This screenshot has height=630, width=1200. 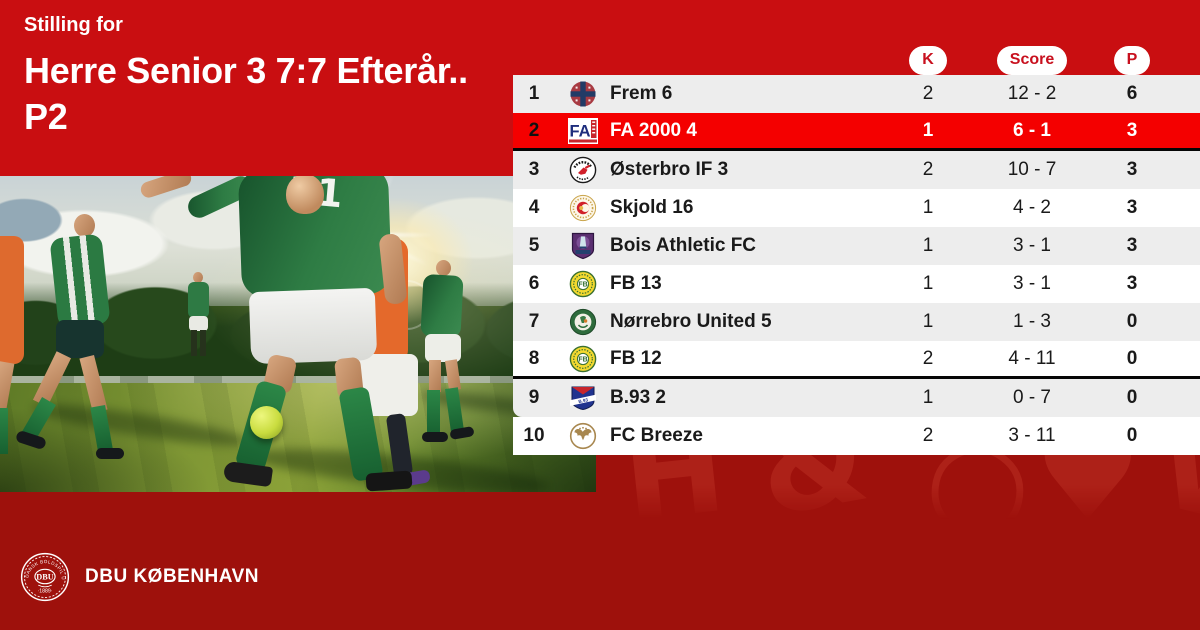 What do you see at coordinates (73, 25) in the screenshot?
I see `kicker-label: Stilling for` at bounding box center [73, 25].